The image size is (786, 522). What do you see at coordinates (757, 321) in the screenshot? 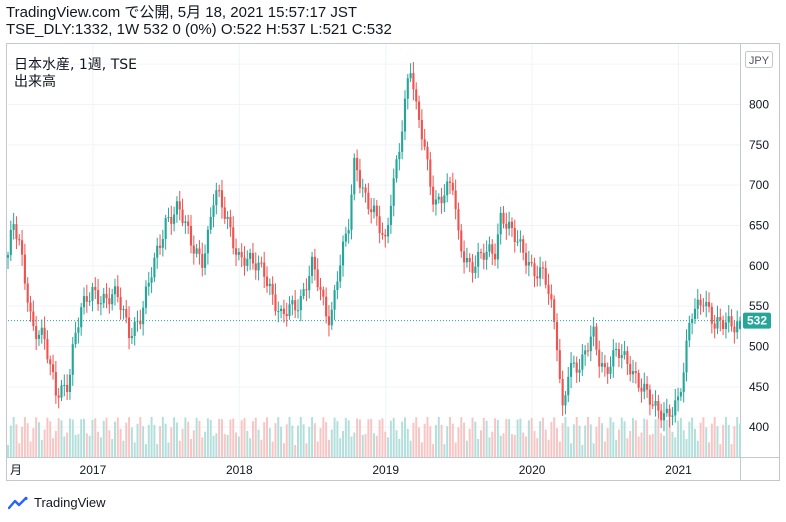
I see `price-badge-label: 532` at bounding box center [757, 321].